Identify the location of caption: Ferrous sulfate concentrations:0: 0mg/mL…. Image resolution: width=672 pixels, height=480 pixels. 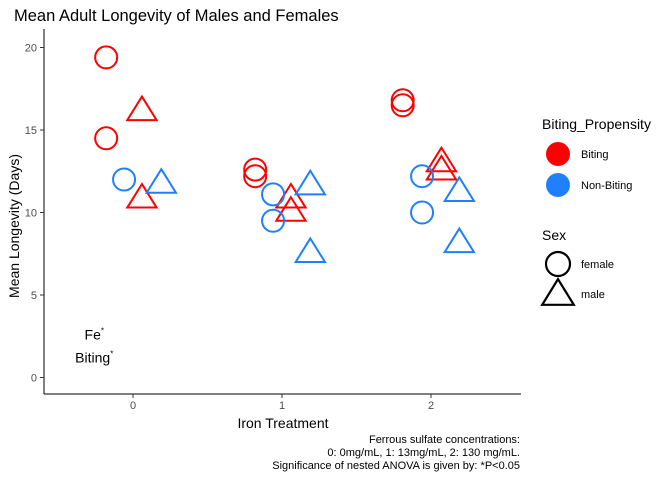
(396, 453).